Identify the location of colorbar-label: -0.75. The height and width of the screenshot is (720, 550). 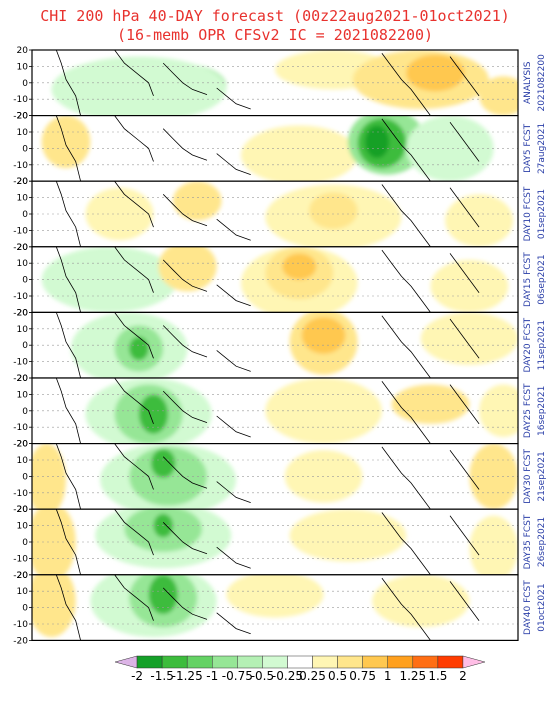
(237, 676).